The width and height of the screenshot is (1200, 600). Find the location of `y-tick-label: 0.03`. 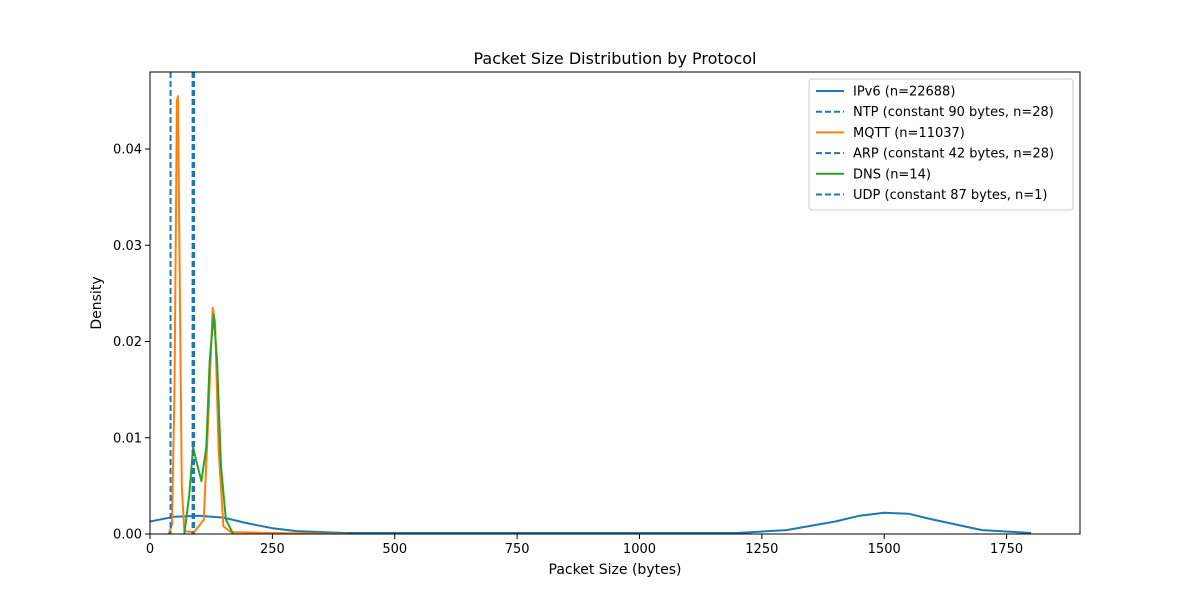

y-tick-label: 0.03 is located at coordinates (127, 246).